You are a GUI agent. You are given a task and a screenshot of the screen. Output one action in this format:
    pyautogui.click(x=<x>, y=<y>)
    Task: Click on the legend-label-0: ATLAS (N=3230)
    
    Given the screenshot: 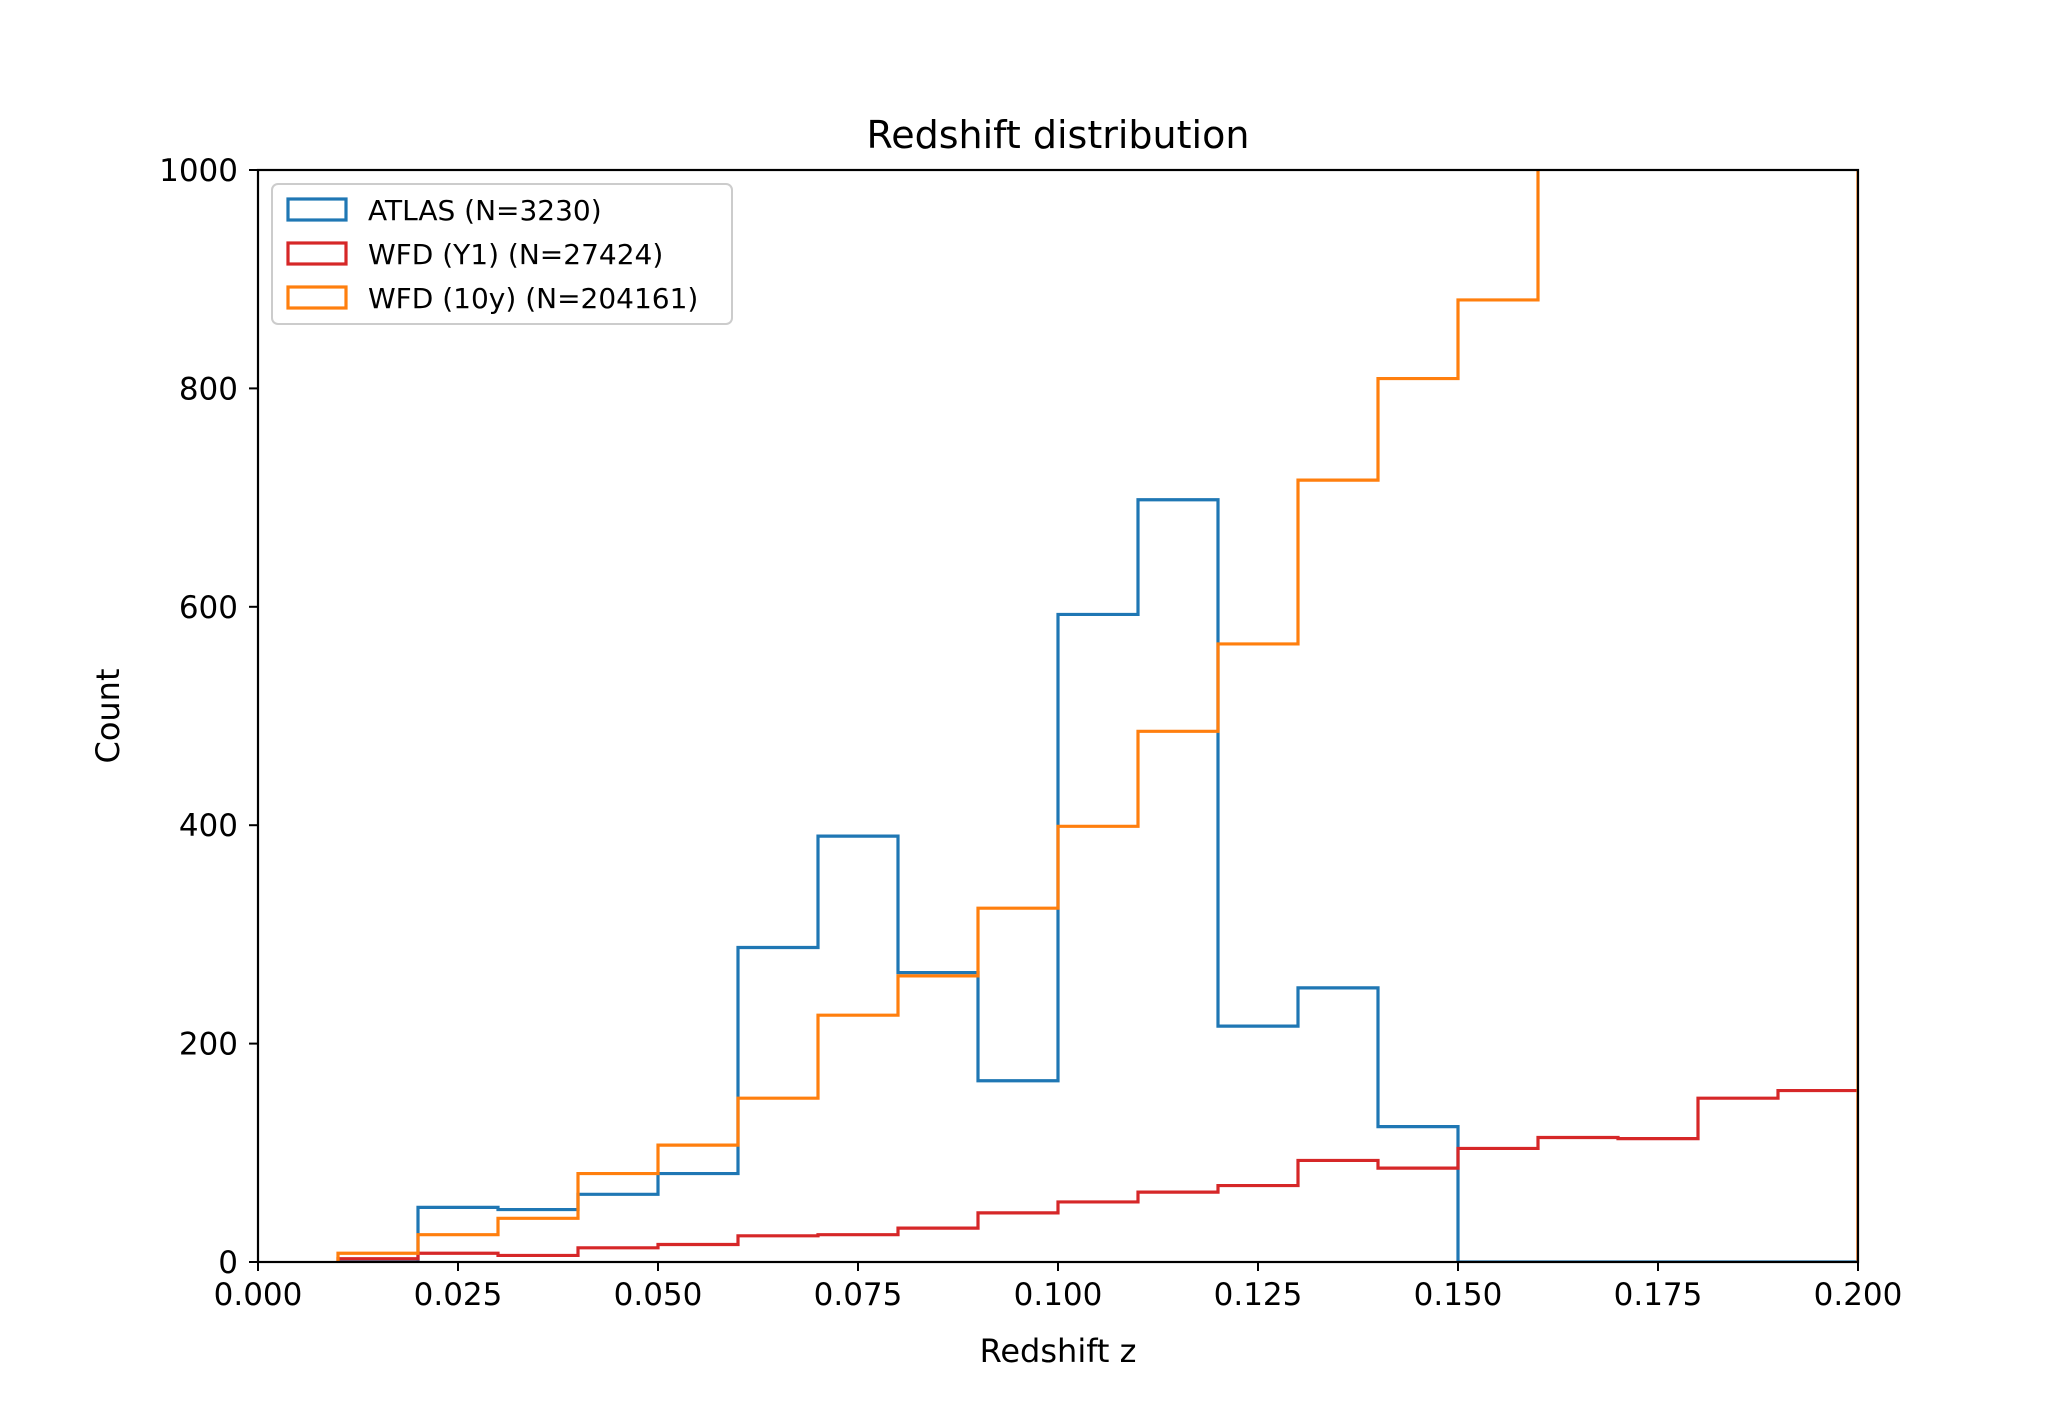 What is the action you would take?
    pyautogui.click(x=485, y=210)
    